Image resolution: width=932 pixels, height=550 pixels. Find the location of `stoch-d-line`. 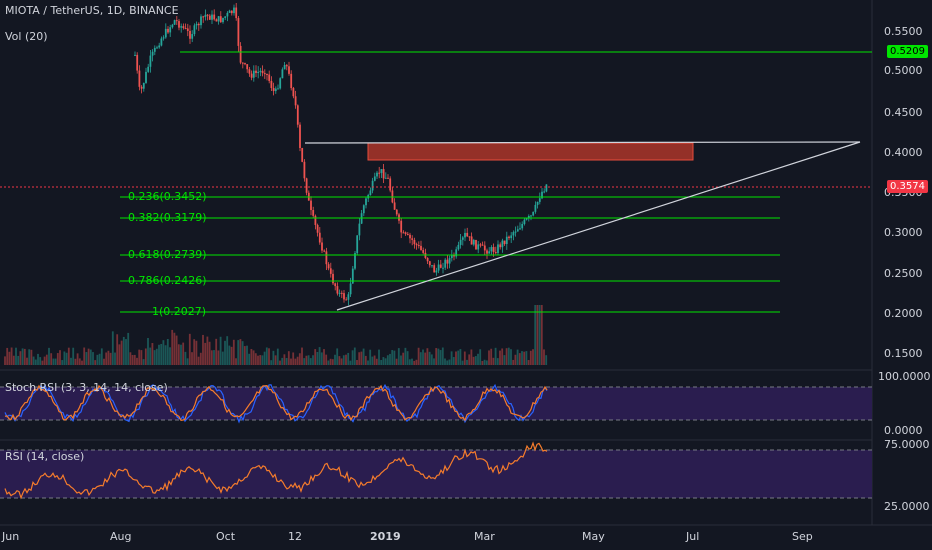

stoch-d-line is located at coordinates (276, 403).